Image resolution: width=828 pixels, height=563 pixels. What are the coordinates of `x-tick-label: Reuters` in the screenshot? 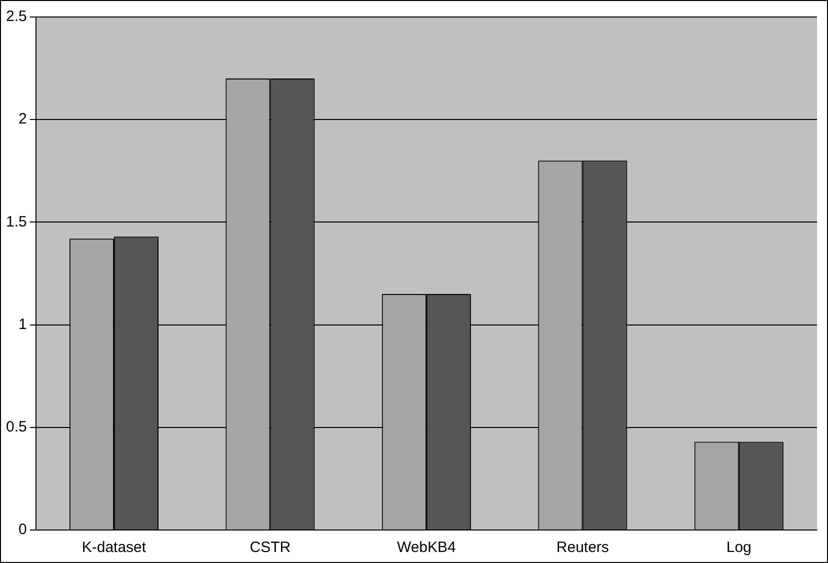 It's located at (582, 547).